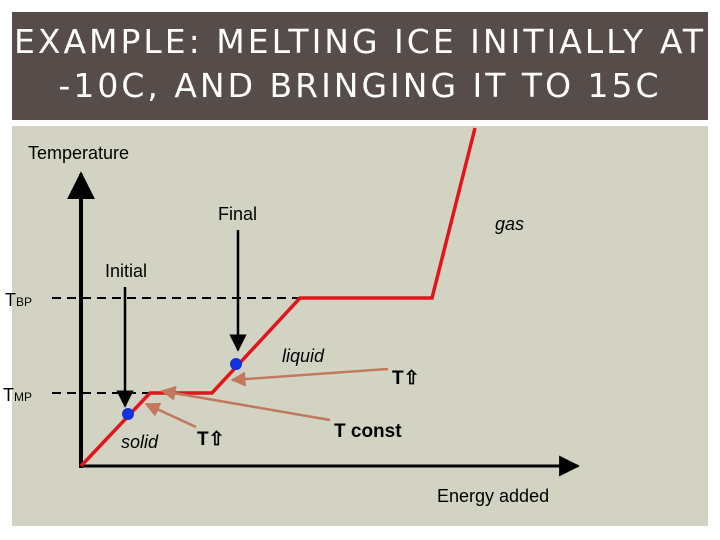  Describe the element at coordinates (17, 395) in the screenshot. I see `melting-point-label: TMP` at that location.